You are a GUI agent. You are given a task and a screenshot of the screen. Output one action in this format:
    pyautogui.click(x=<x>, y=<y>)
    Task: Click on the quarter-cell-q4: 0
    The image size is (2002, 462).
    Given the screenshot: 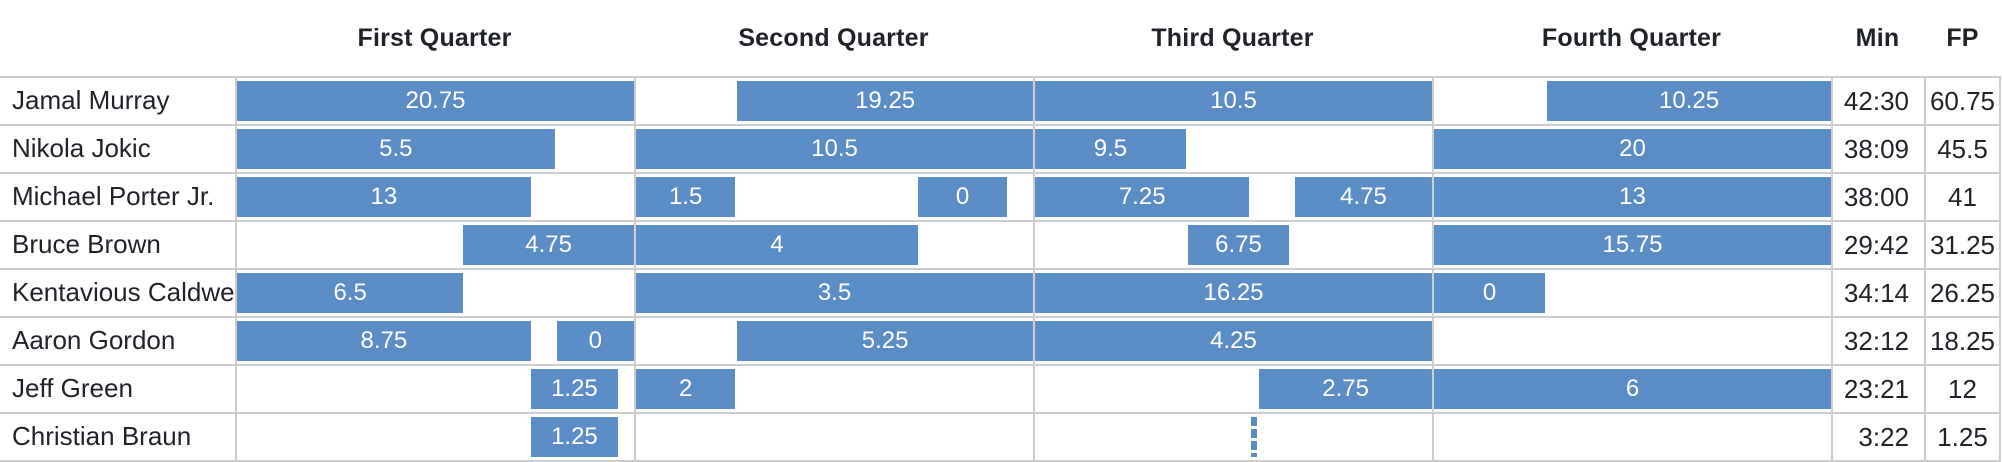 What is the action you would take?
    pyautogui.click(x=1631, y=293)
    